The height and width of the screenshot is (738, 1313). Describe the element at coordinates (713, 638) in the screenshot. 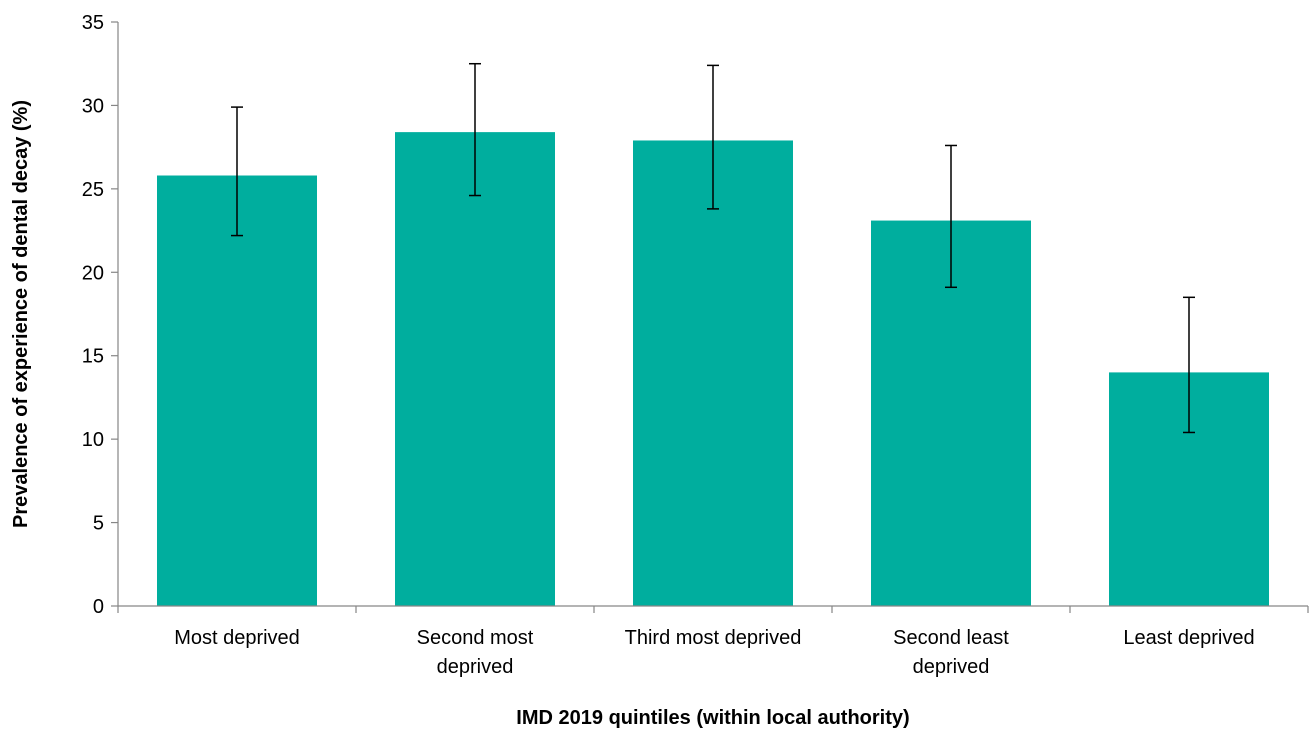

I see `x-category-label-2: Third most deprived` at that location.